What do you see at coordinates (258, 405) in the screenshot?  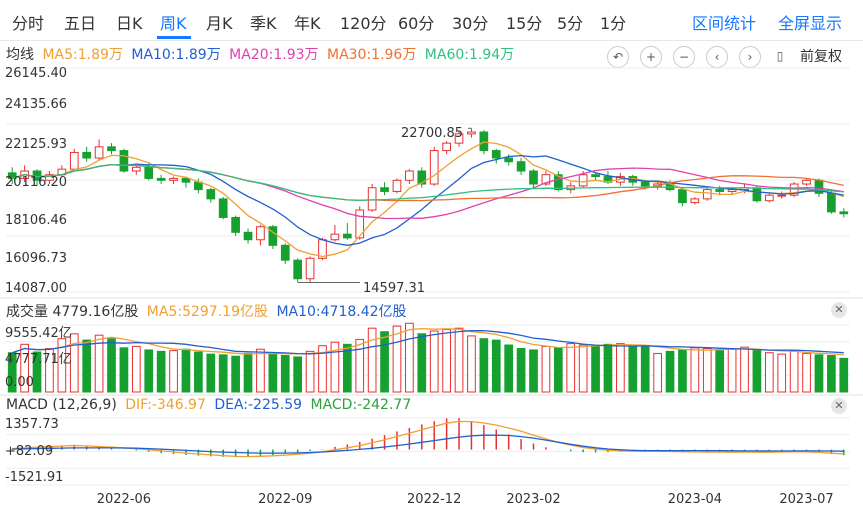 I see `dea-label: DEA:-225.59` at bounding box center [258, 405].